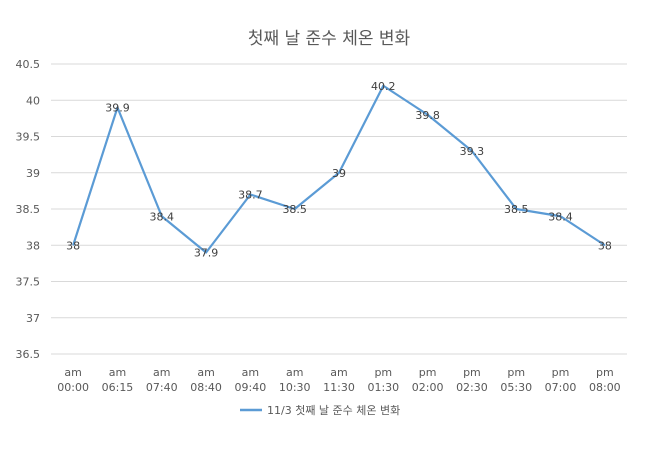 Image resolution: width=658 pixels, height=453 pixels. I want to click on data-label: 37.9, so click(206, 253).